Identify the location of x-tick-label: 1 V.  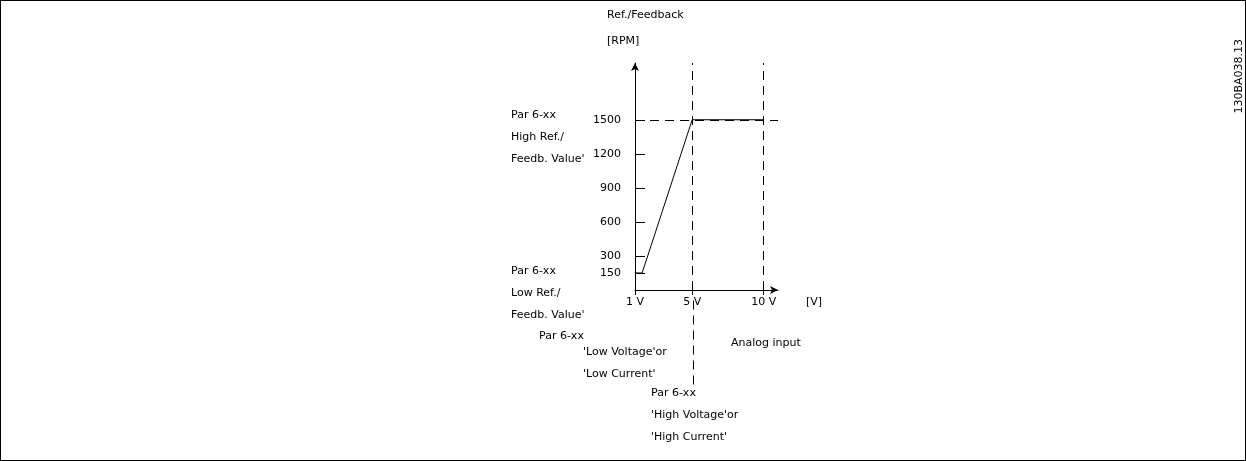
(635, 301).